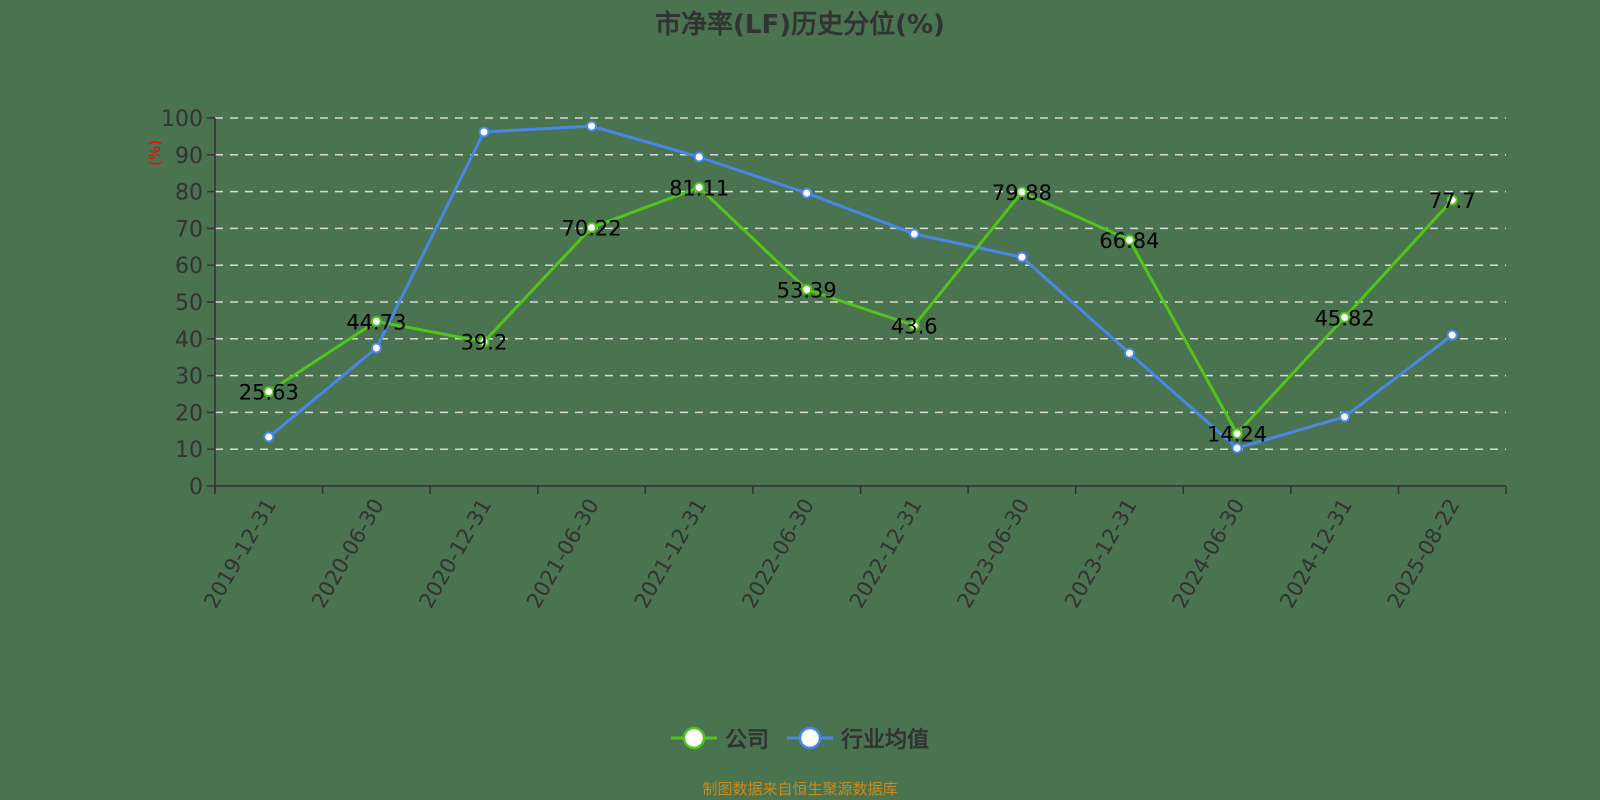  What do you see at coordinates (993, 554) in the screenshot?
I see `x-tick-label: 2023-06-30` at bounding box center [993, 554].